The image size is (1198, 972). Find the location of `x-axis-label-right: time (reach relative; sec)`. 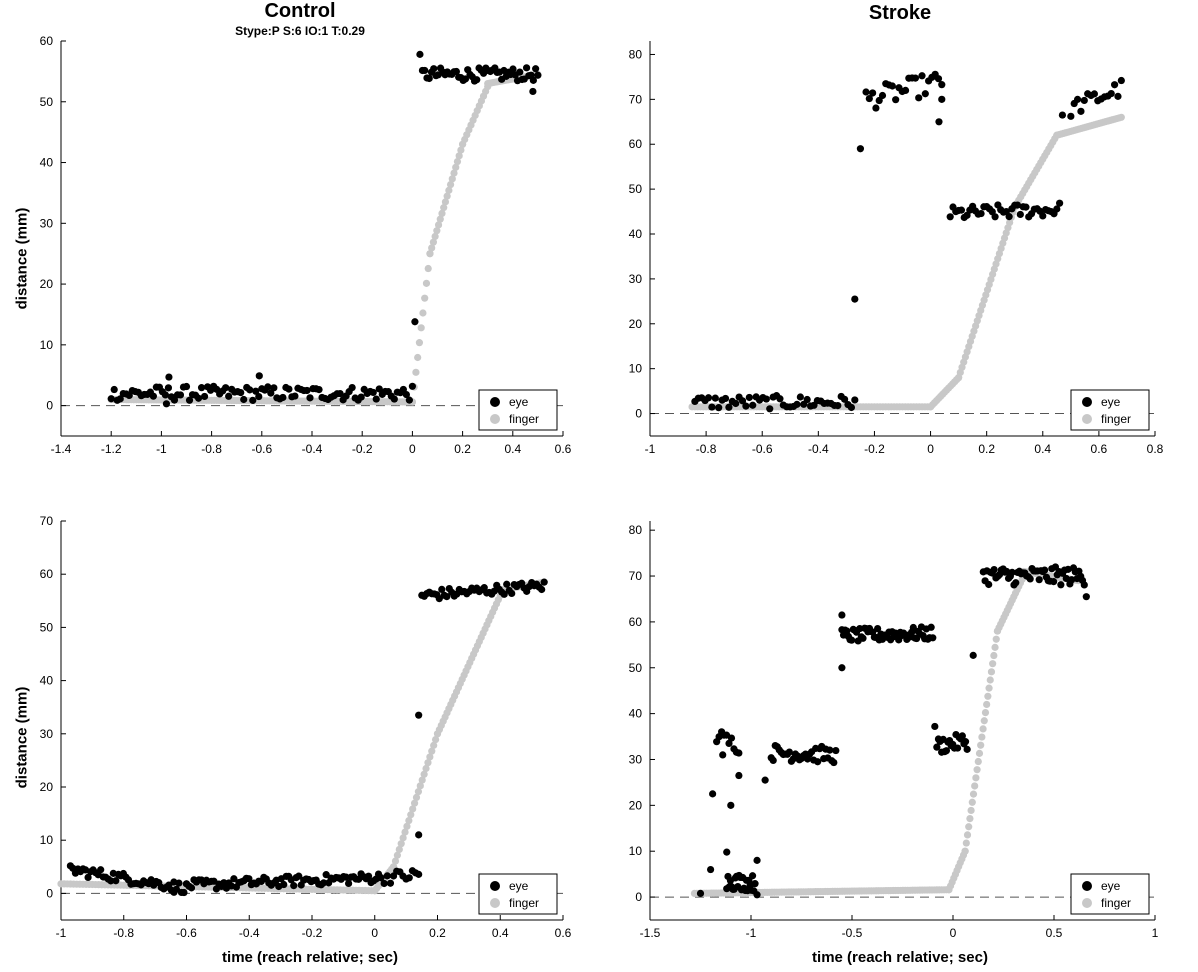

x-axis-label-right: time (reach relative; sec) is located at coordinates (900, 957).